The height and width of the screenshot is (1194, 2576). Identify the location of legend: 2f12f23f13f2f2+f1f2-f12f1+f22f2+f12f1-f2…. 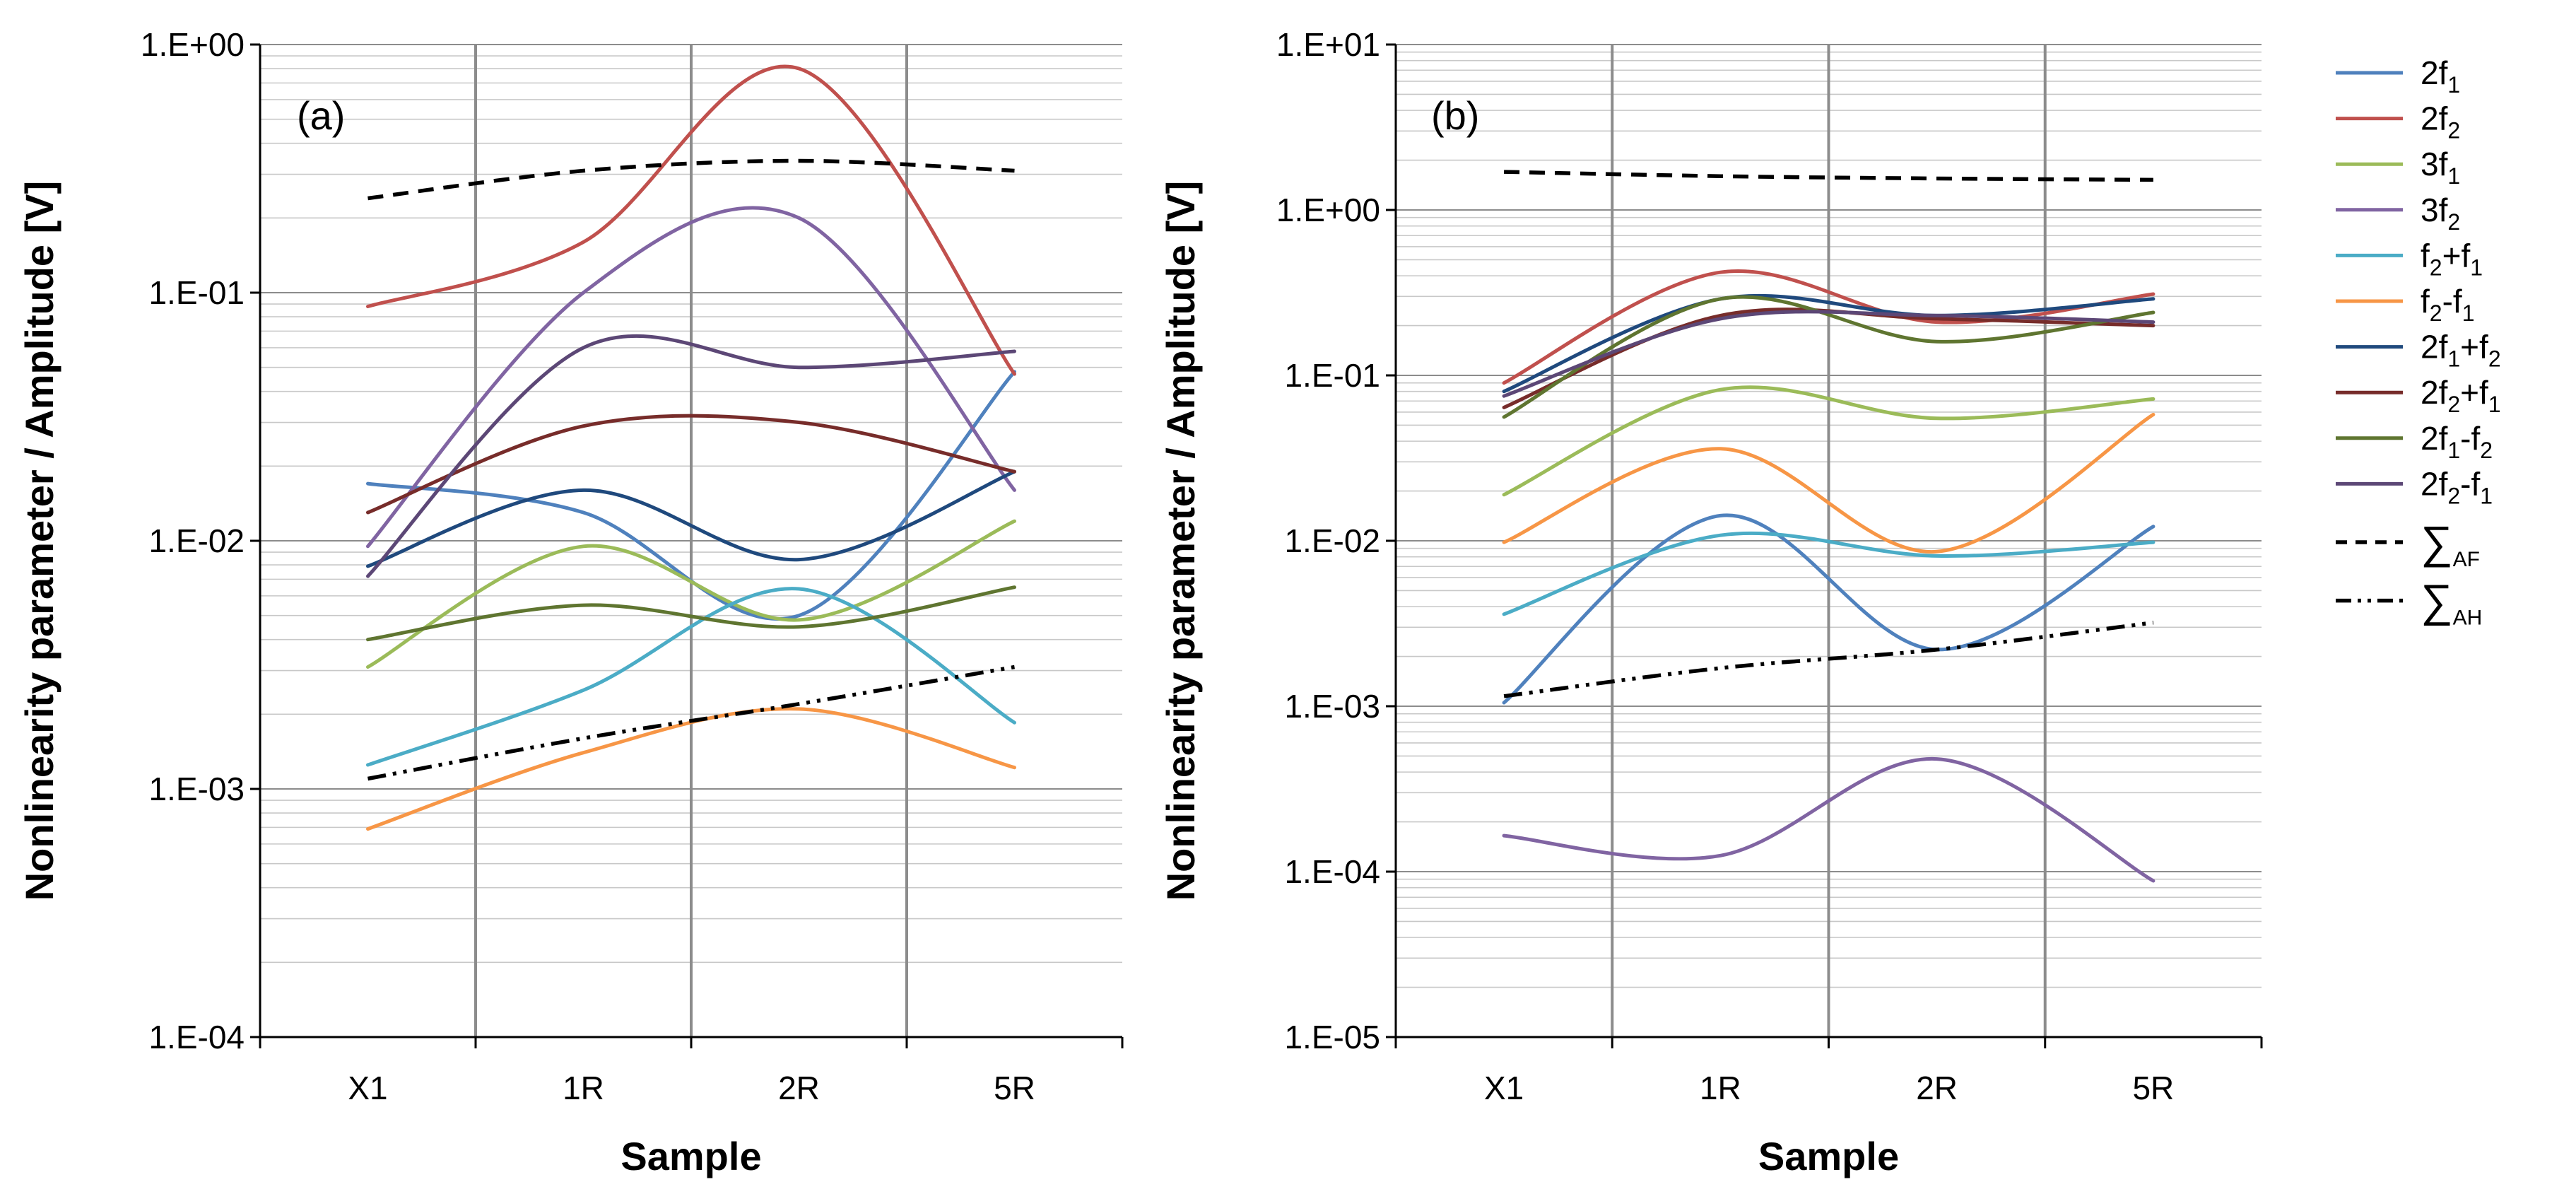
(2418, 342).